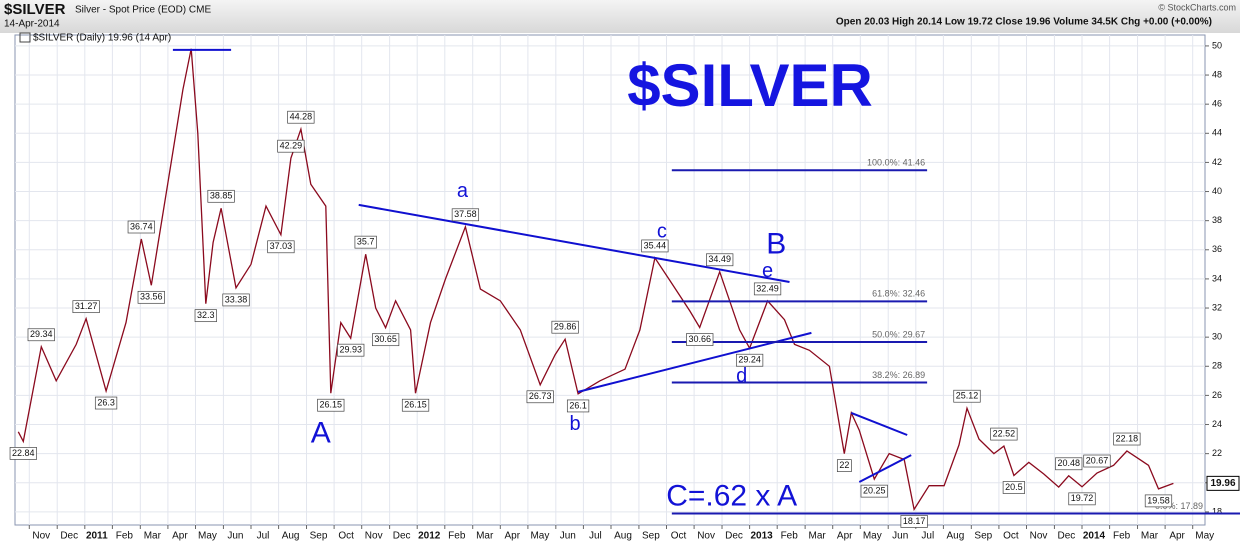  Describe the element at coordinates (1217, 366) in the screenshot. I see `y-tick-label: 28` at that location.